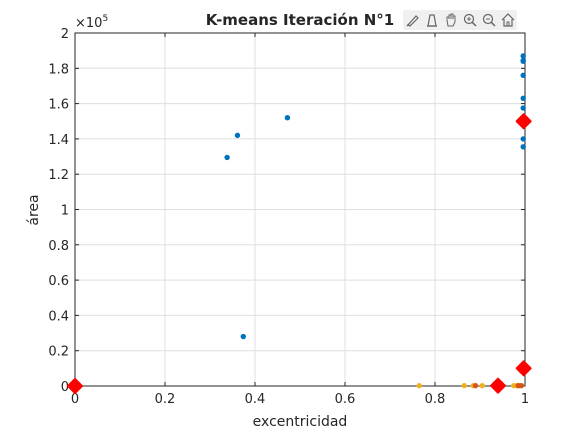  Describe the element at coordinates (525, 399) in the screenshot. I see `x-tick-label: 1` at that location.